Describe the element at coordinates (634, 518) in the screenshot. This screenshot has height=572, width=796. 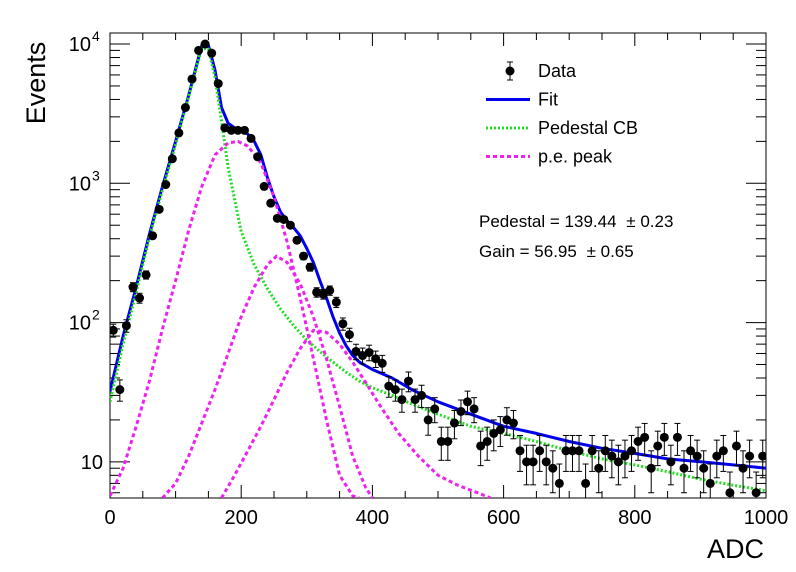
I see `x-tick-label: 800` at that location.